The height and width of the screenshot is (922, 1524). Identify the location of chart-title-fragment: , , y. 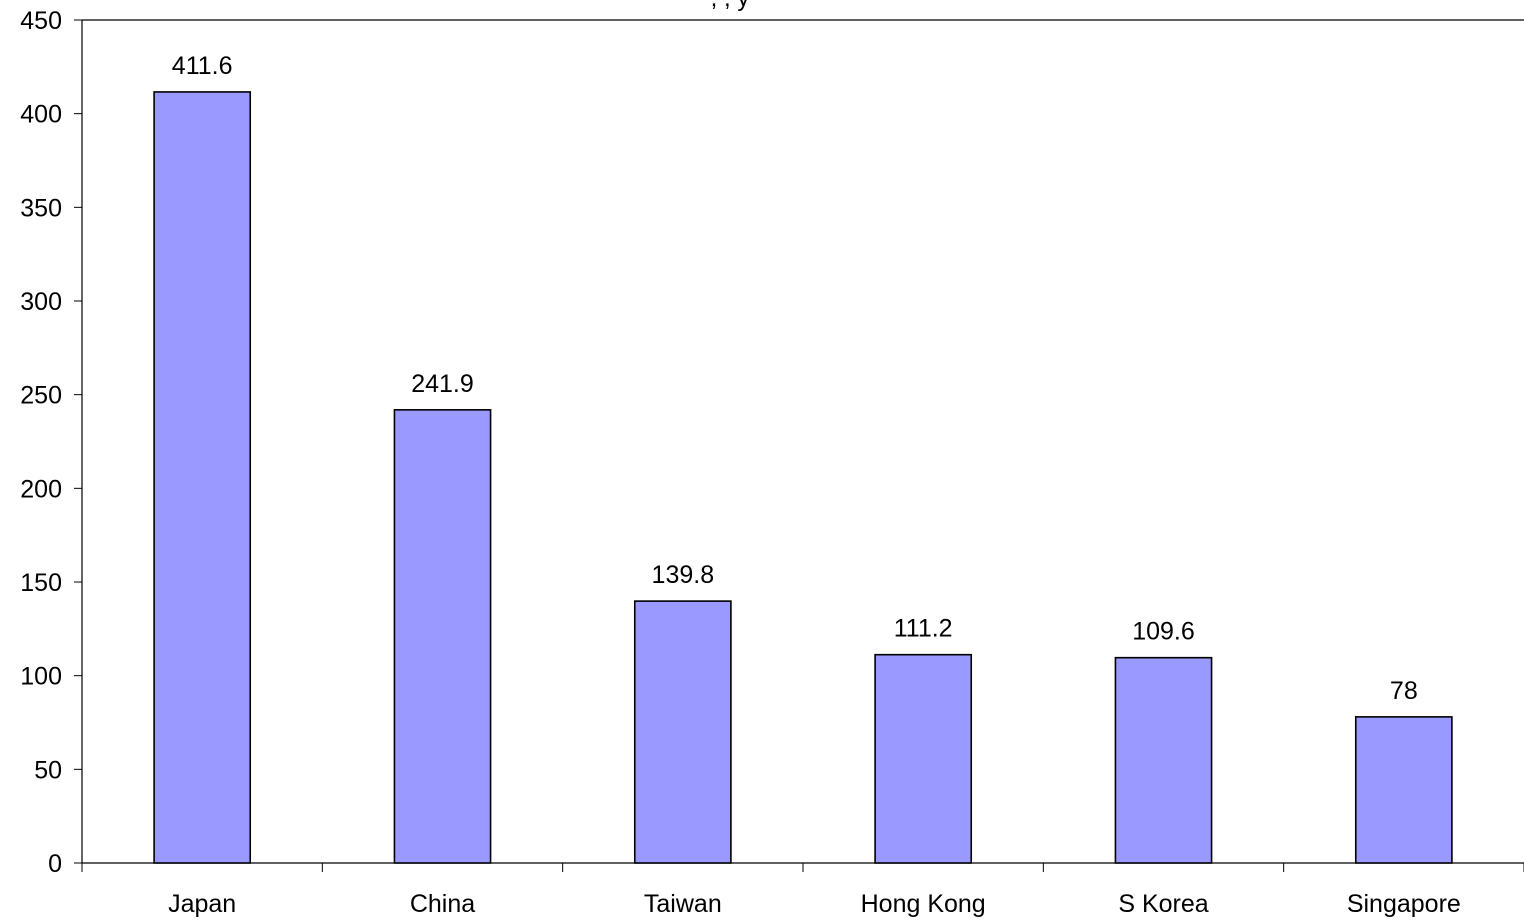
(730, 6).